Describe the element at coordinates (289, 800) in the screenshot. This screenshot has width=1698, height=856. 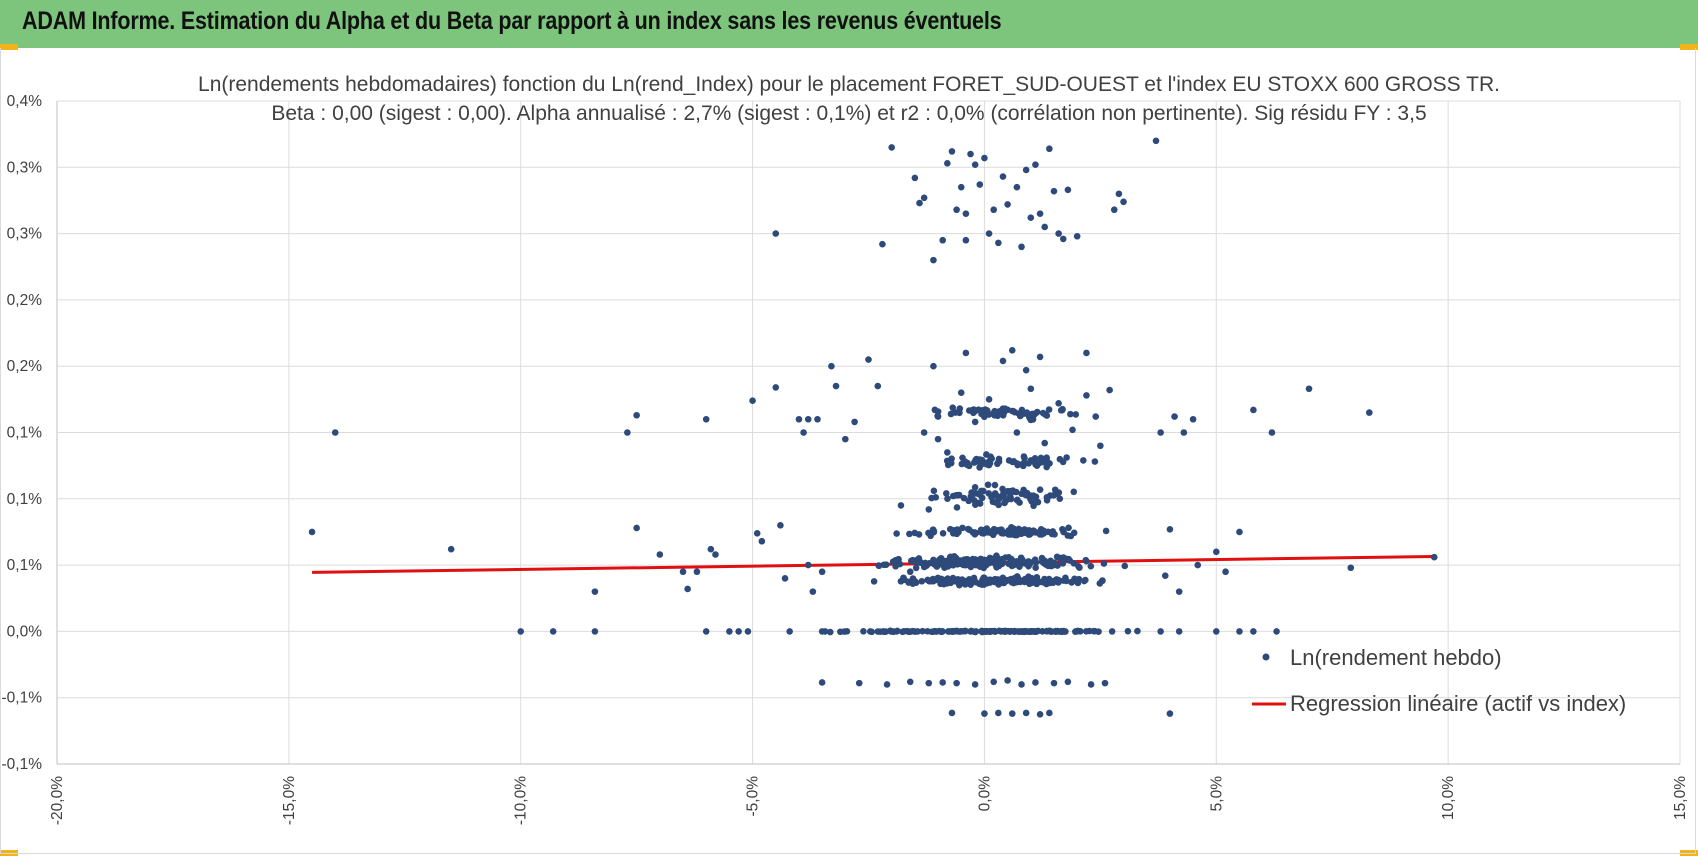
I see `x-tick-label: -15,0%` at that location.